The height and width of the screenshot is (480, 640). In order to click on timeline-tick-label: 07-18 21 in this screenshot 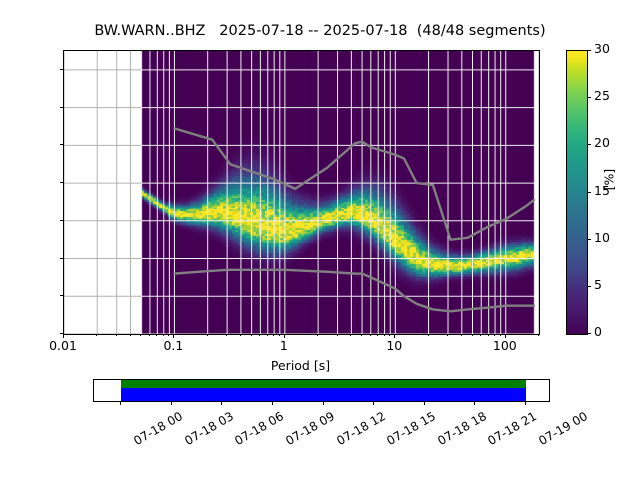, I will do `click(512, 429)`.